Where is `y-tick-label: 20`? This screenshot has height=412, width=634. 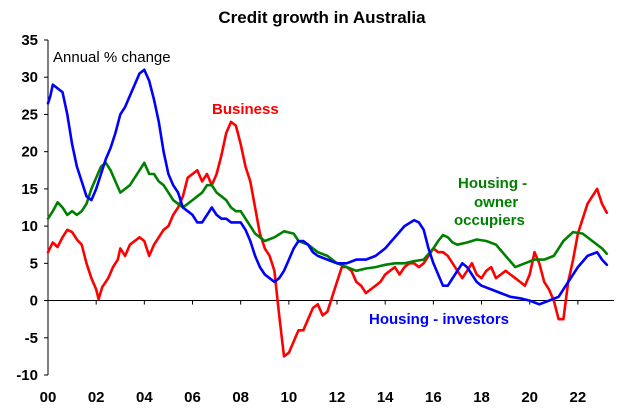 y-tick-label: 20 is located at coordinates (29, 152).